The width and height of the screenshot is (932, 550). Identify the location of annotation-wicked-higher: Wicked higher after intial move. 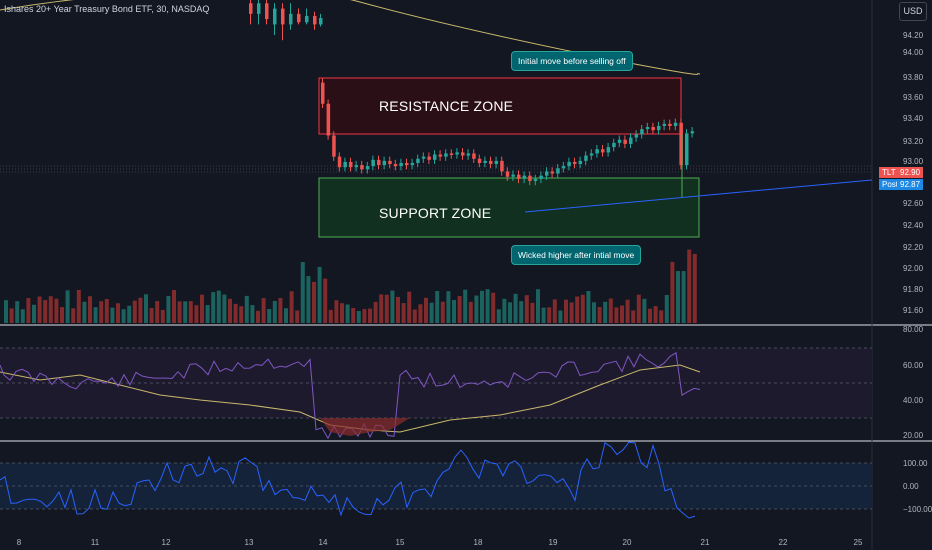
(576, 255).